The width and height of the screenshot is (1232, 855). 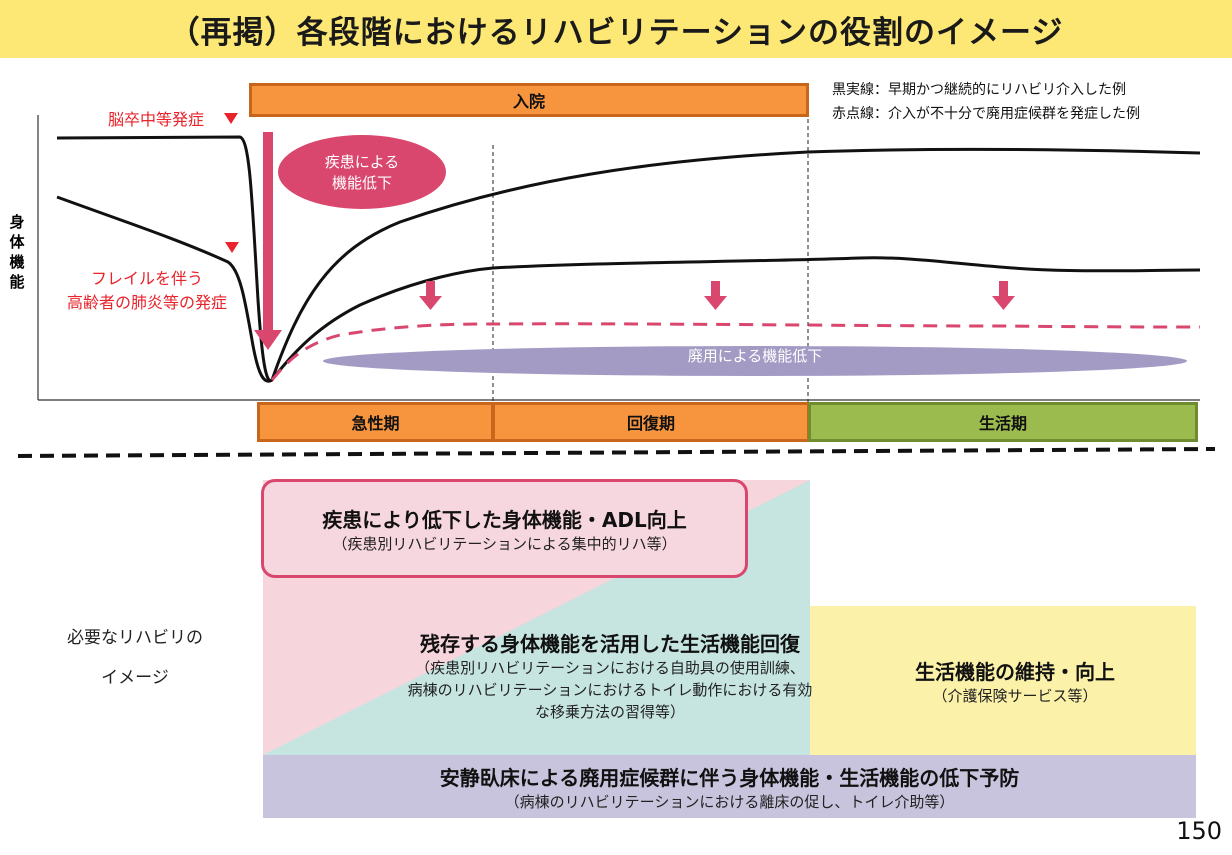 What do you see at coordinates (717, 295) in the screenshot?
I see `downward-arrows` at bounding box center [717, 295].